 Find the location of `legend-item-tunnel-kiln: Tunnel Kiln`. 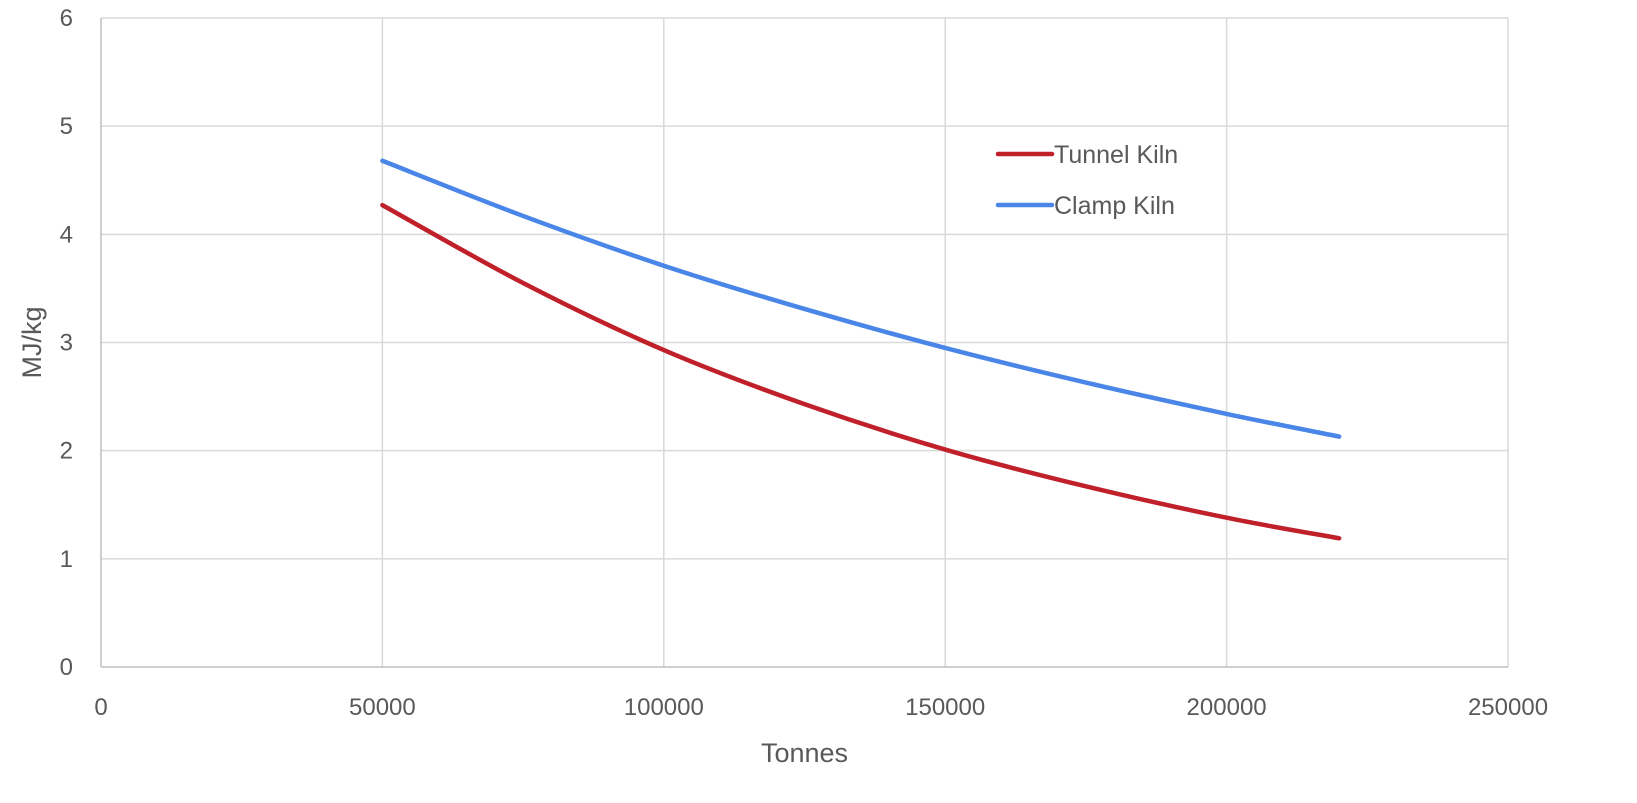

legend-item-tunnel-kiln: Tunnel Kiln is located at coordinates (1086, 155).